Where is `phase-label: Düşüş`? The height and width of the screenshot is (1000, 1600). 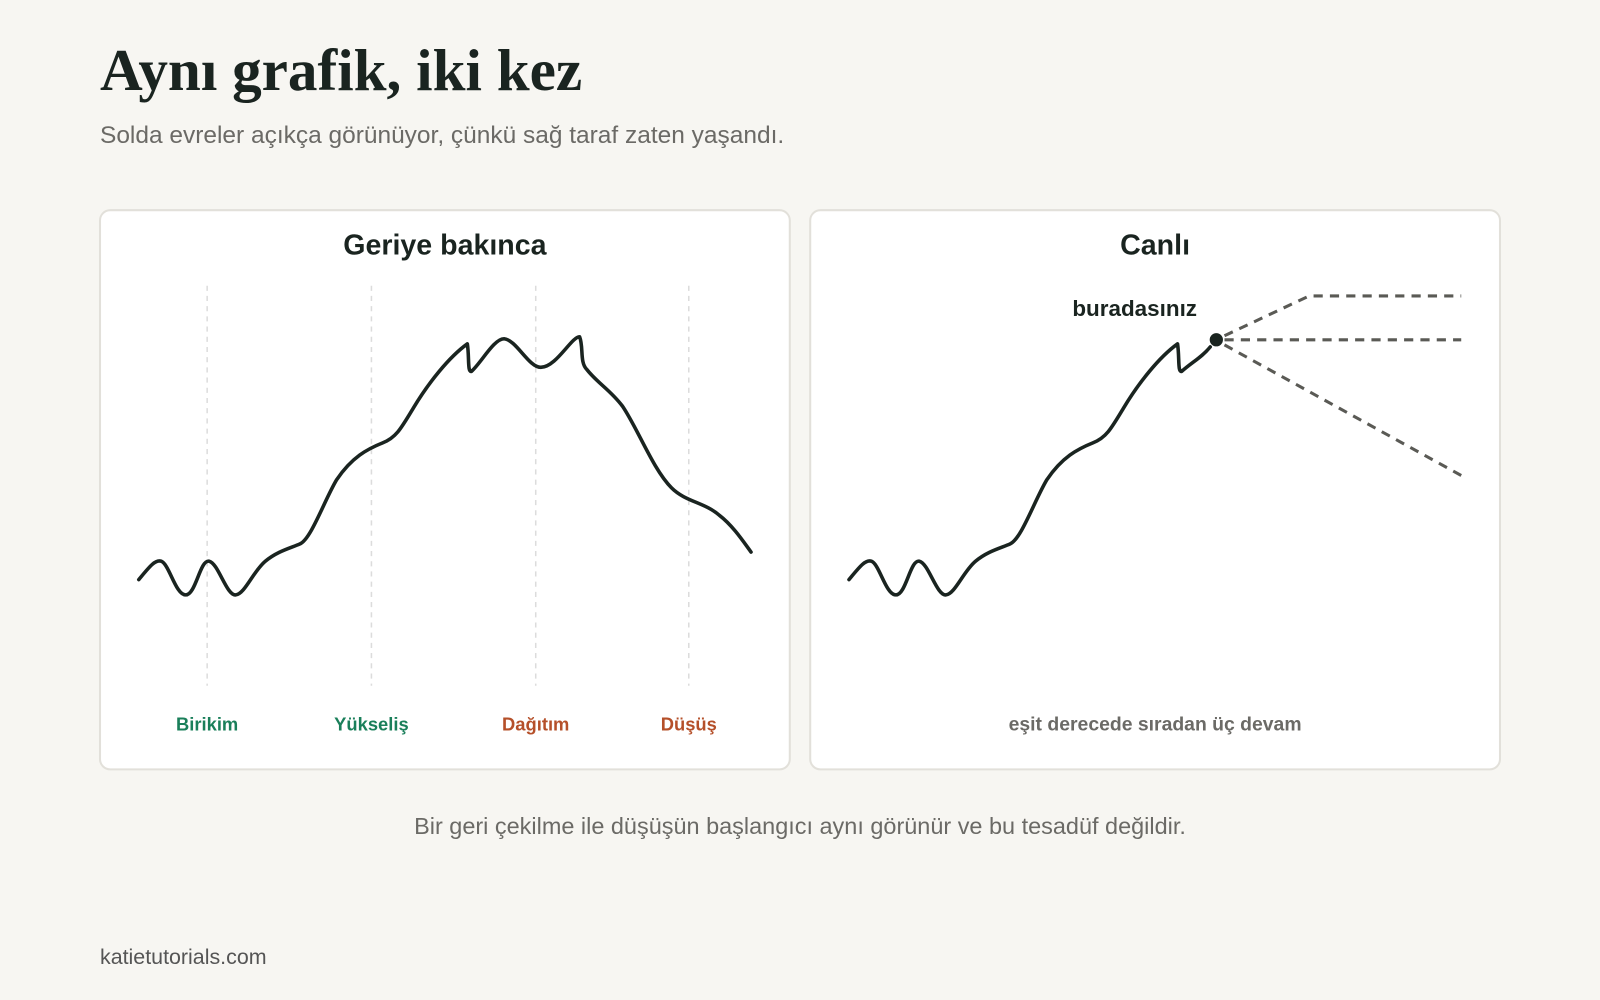
phase-label: Düşüş is located at coordinates (689, 723).